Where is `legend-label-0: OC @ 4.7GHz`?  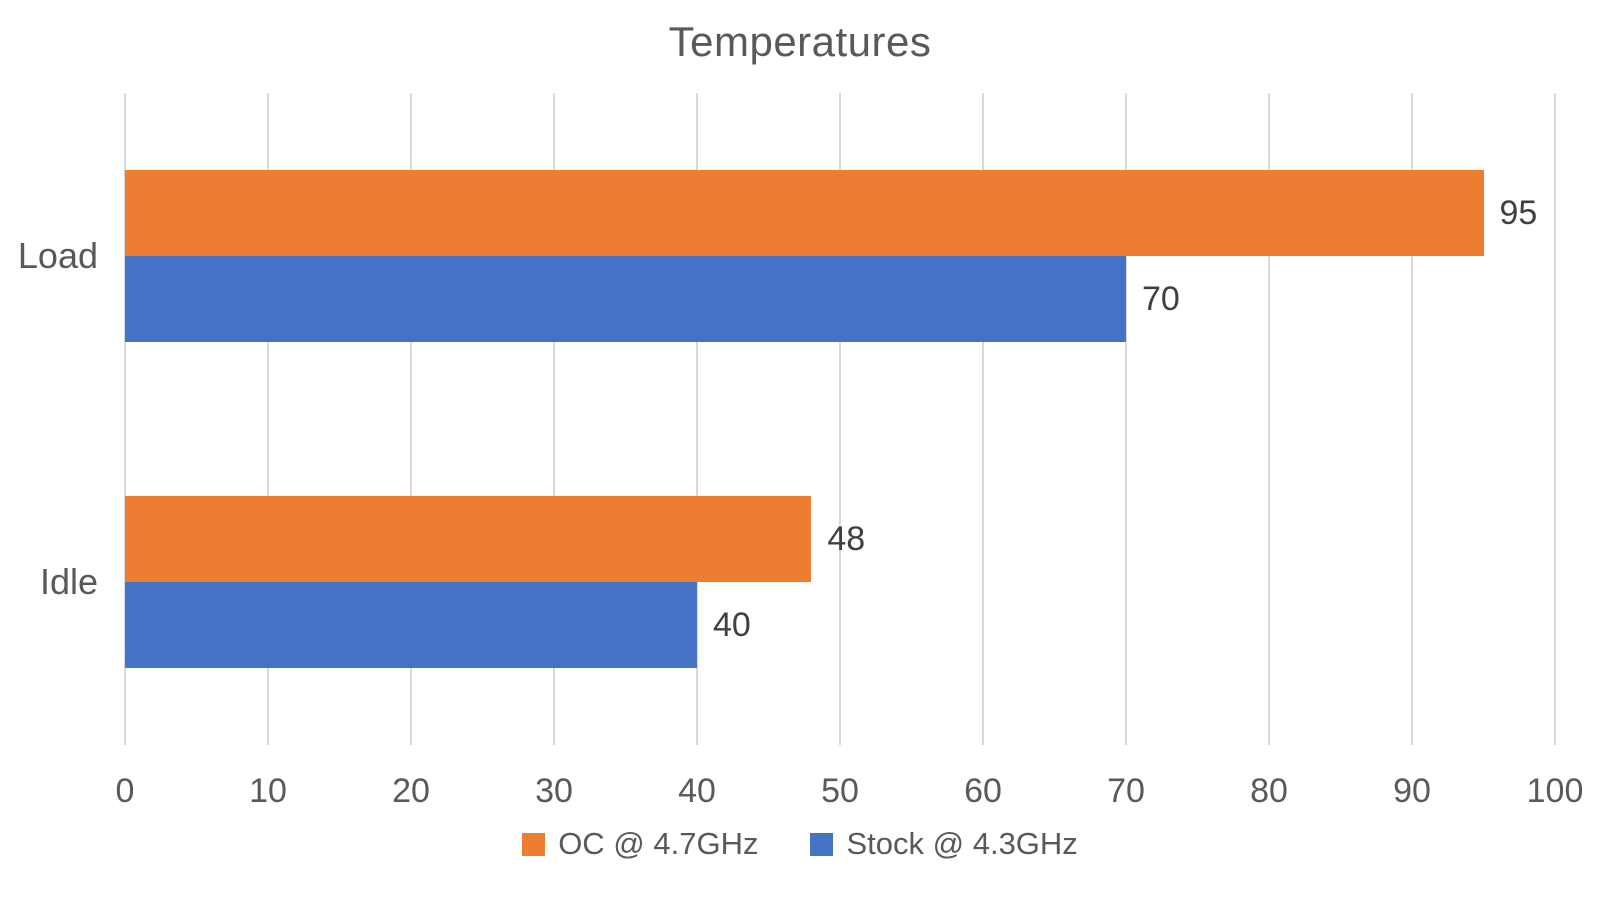
legend-label-0: OC @ 4.7GHz is located at coordinates (658, 843).